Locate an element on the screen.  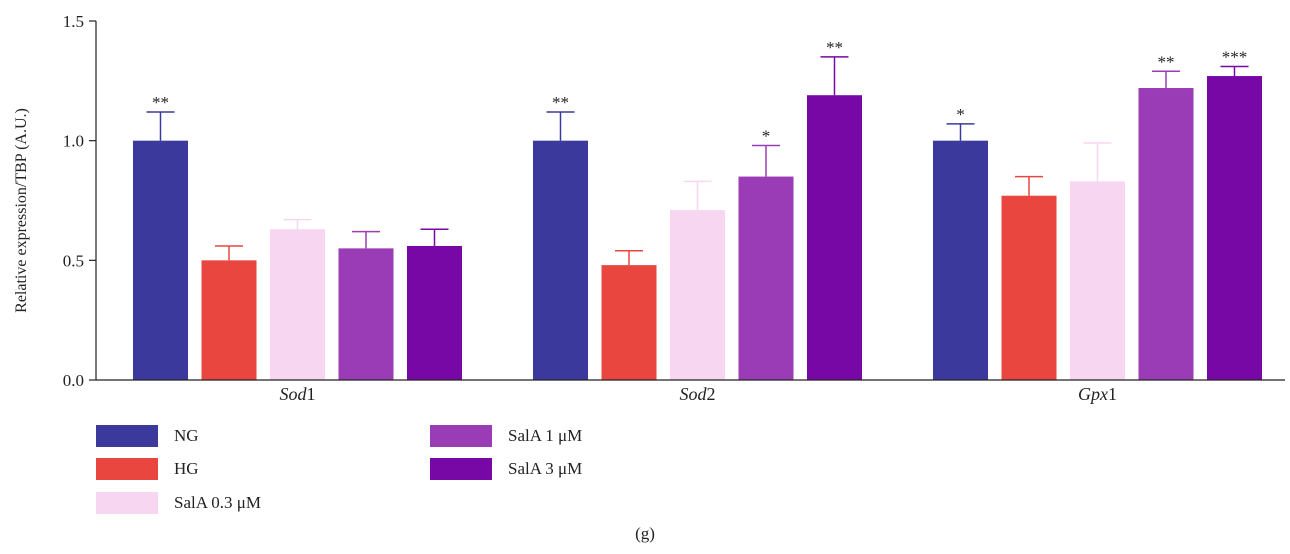
x-tick-label: Gpx1 is located at coordinates (1097, 394).